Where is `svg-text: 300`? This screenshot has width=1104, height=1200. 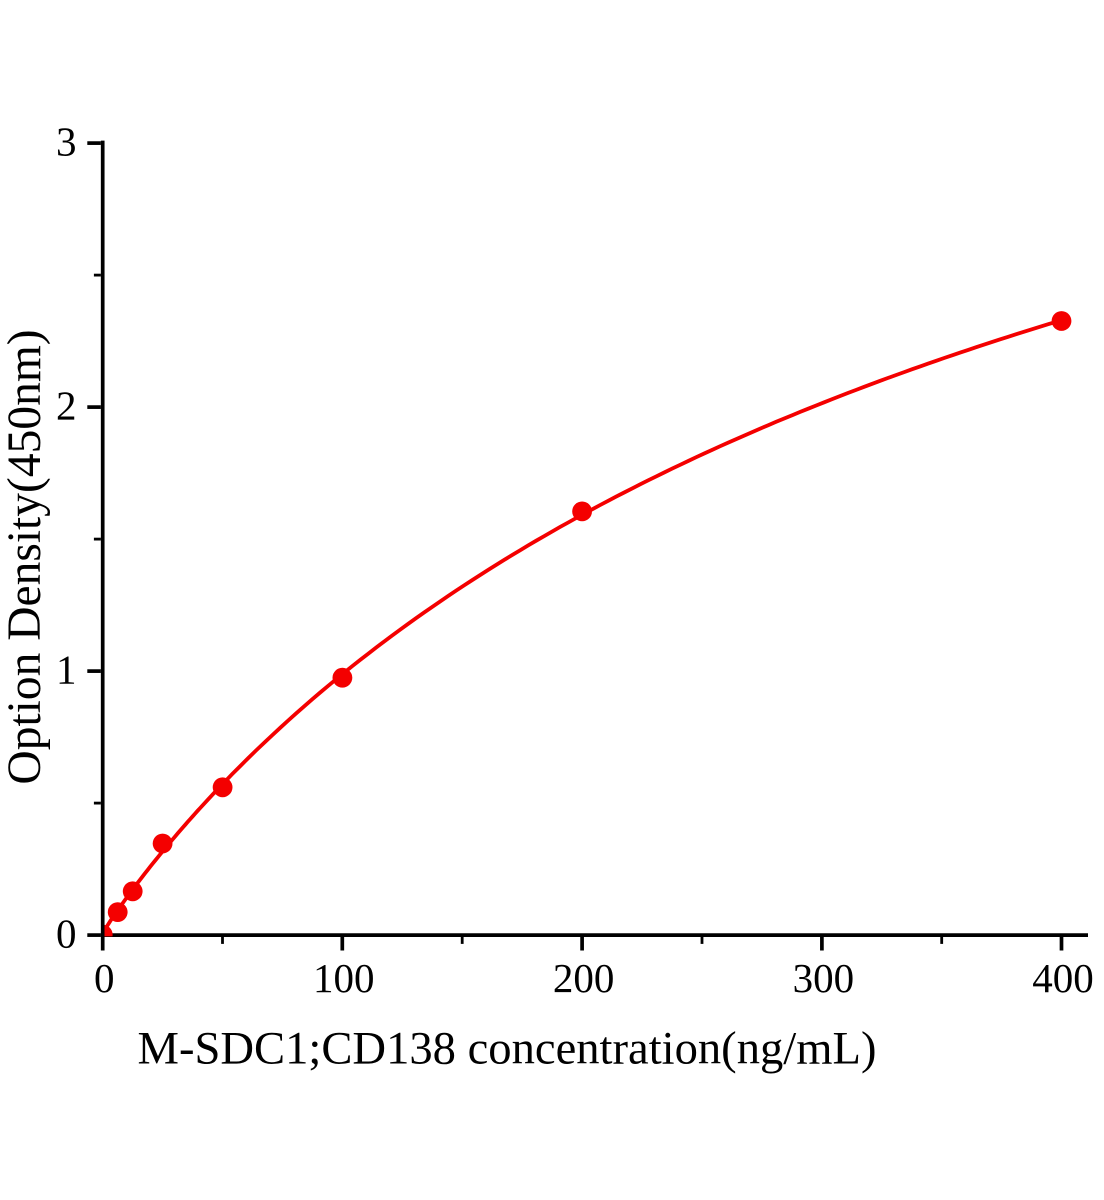 svg-text: 300 is located at coordinates (824, 978).